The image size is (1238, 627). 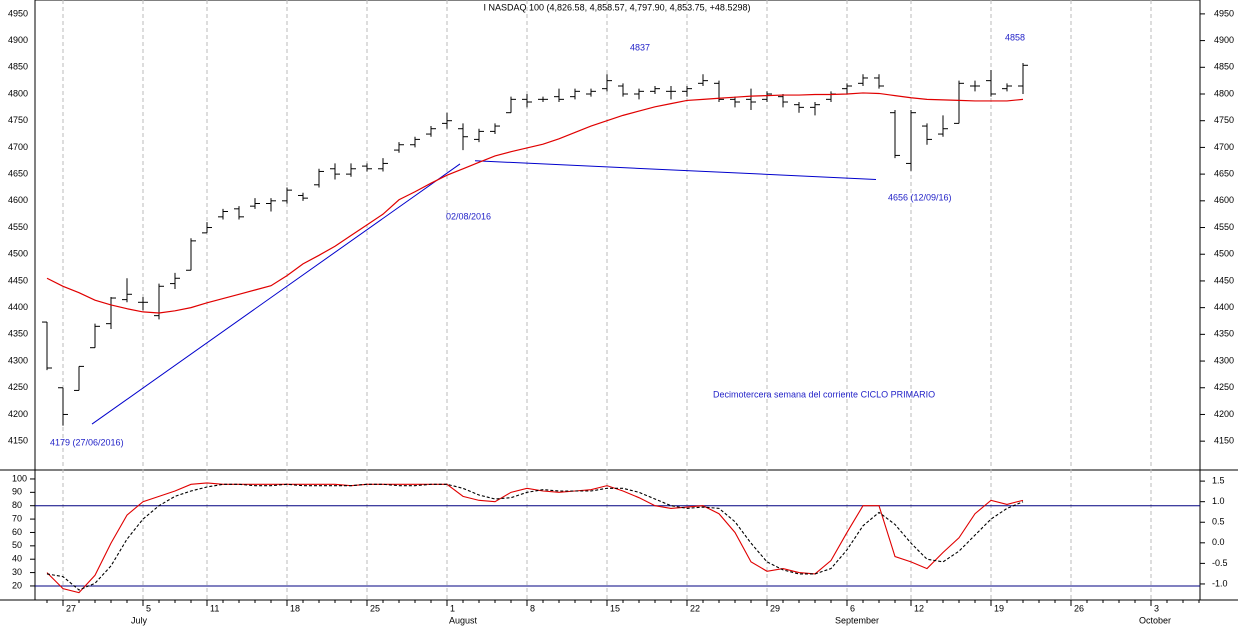 I want to click on y2-tick-label: 0.0, so click(x=1218, y=542).